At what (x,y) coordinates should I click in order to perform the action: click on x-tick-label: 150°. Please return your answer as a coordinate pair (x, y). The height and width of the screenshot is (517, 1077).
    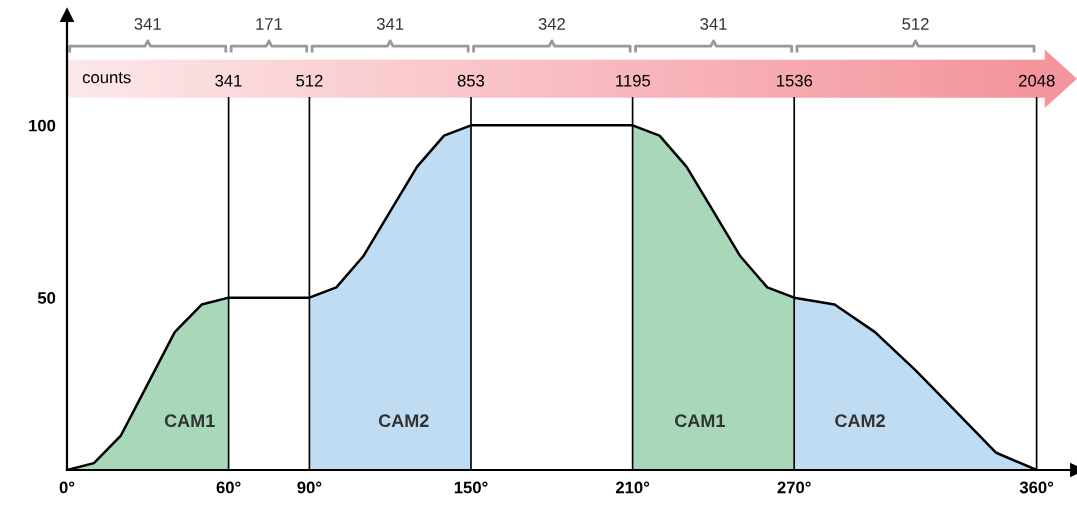
    Looking at the image, I should click on (471, 487).